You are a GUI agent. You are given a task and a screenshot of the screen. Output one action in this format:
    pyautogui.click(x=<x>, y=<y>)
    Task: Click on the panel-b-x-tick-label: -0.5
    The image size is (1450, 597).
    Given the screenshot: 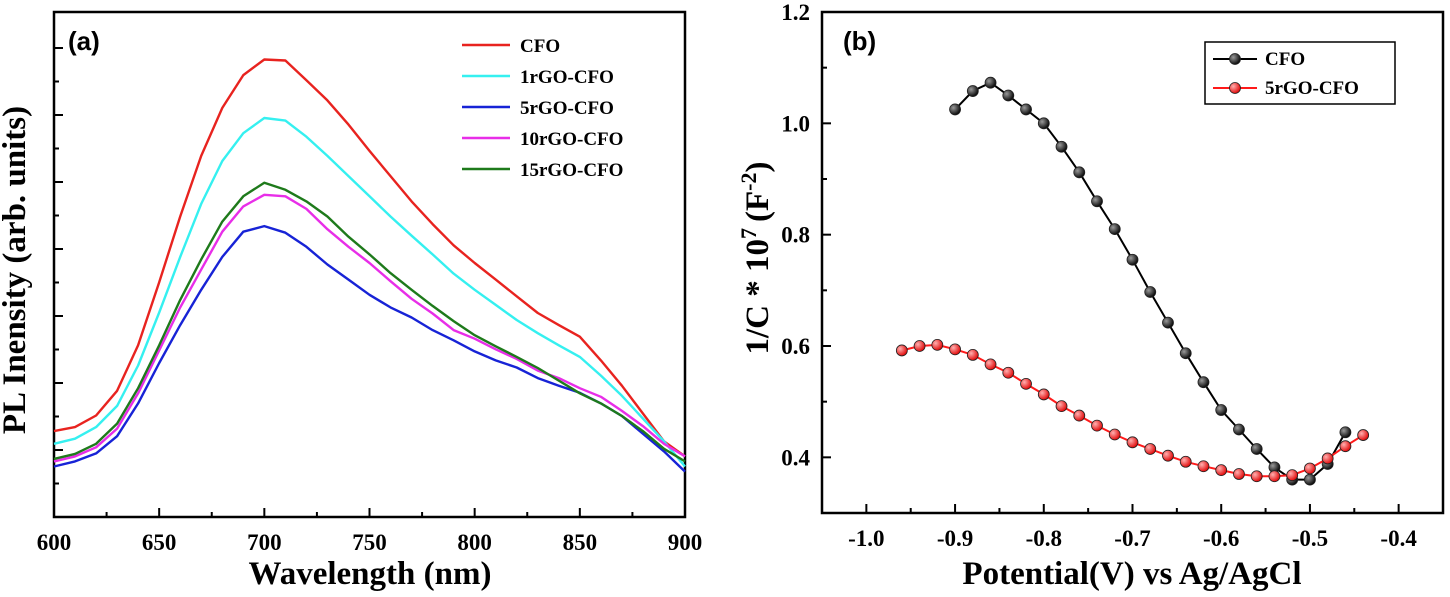 What is the action you would take?
    pyautogui.click(x=1310, y=538)
    